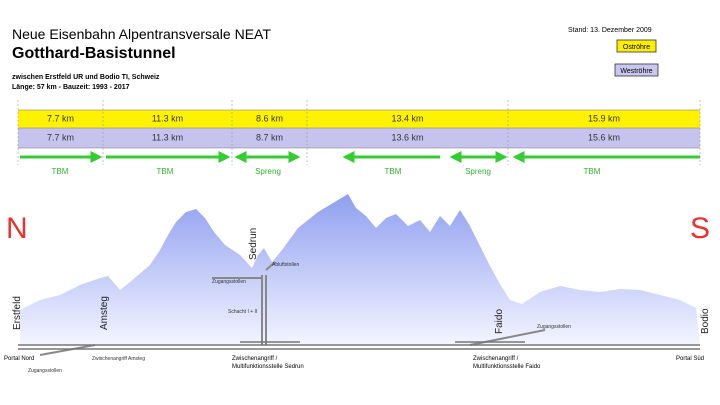 The height and width of the screenshot is (405, 720). What do you see at coordinates (407, 118) in the screenshot?
I see `table-cell: 13.4 km` at bounding box center [407, 118].